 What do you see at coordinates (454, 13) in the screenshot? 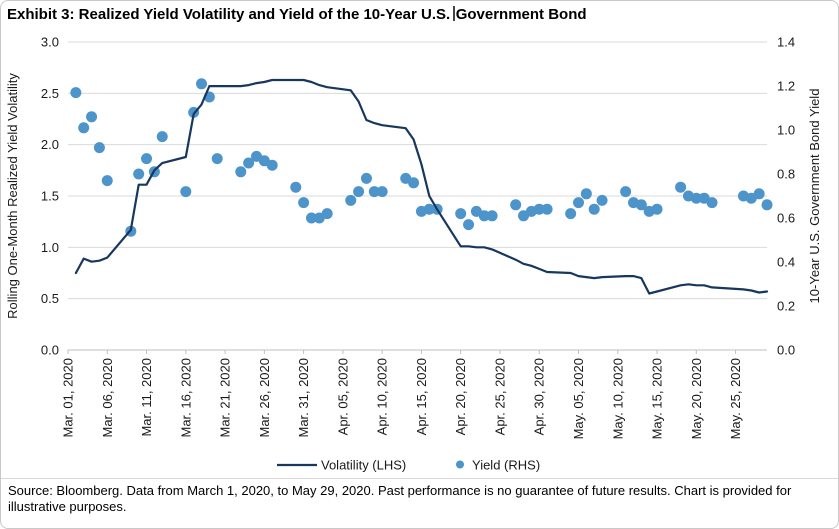
I see `text-cursor` at bounding box center [454, 13].